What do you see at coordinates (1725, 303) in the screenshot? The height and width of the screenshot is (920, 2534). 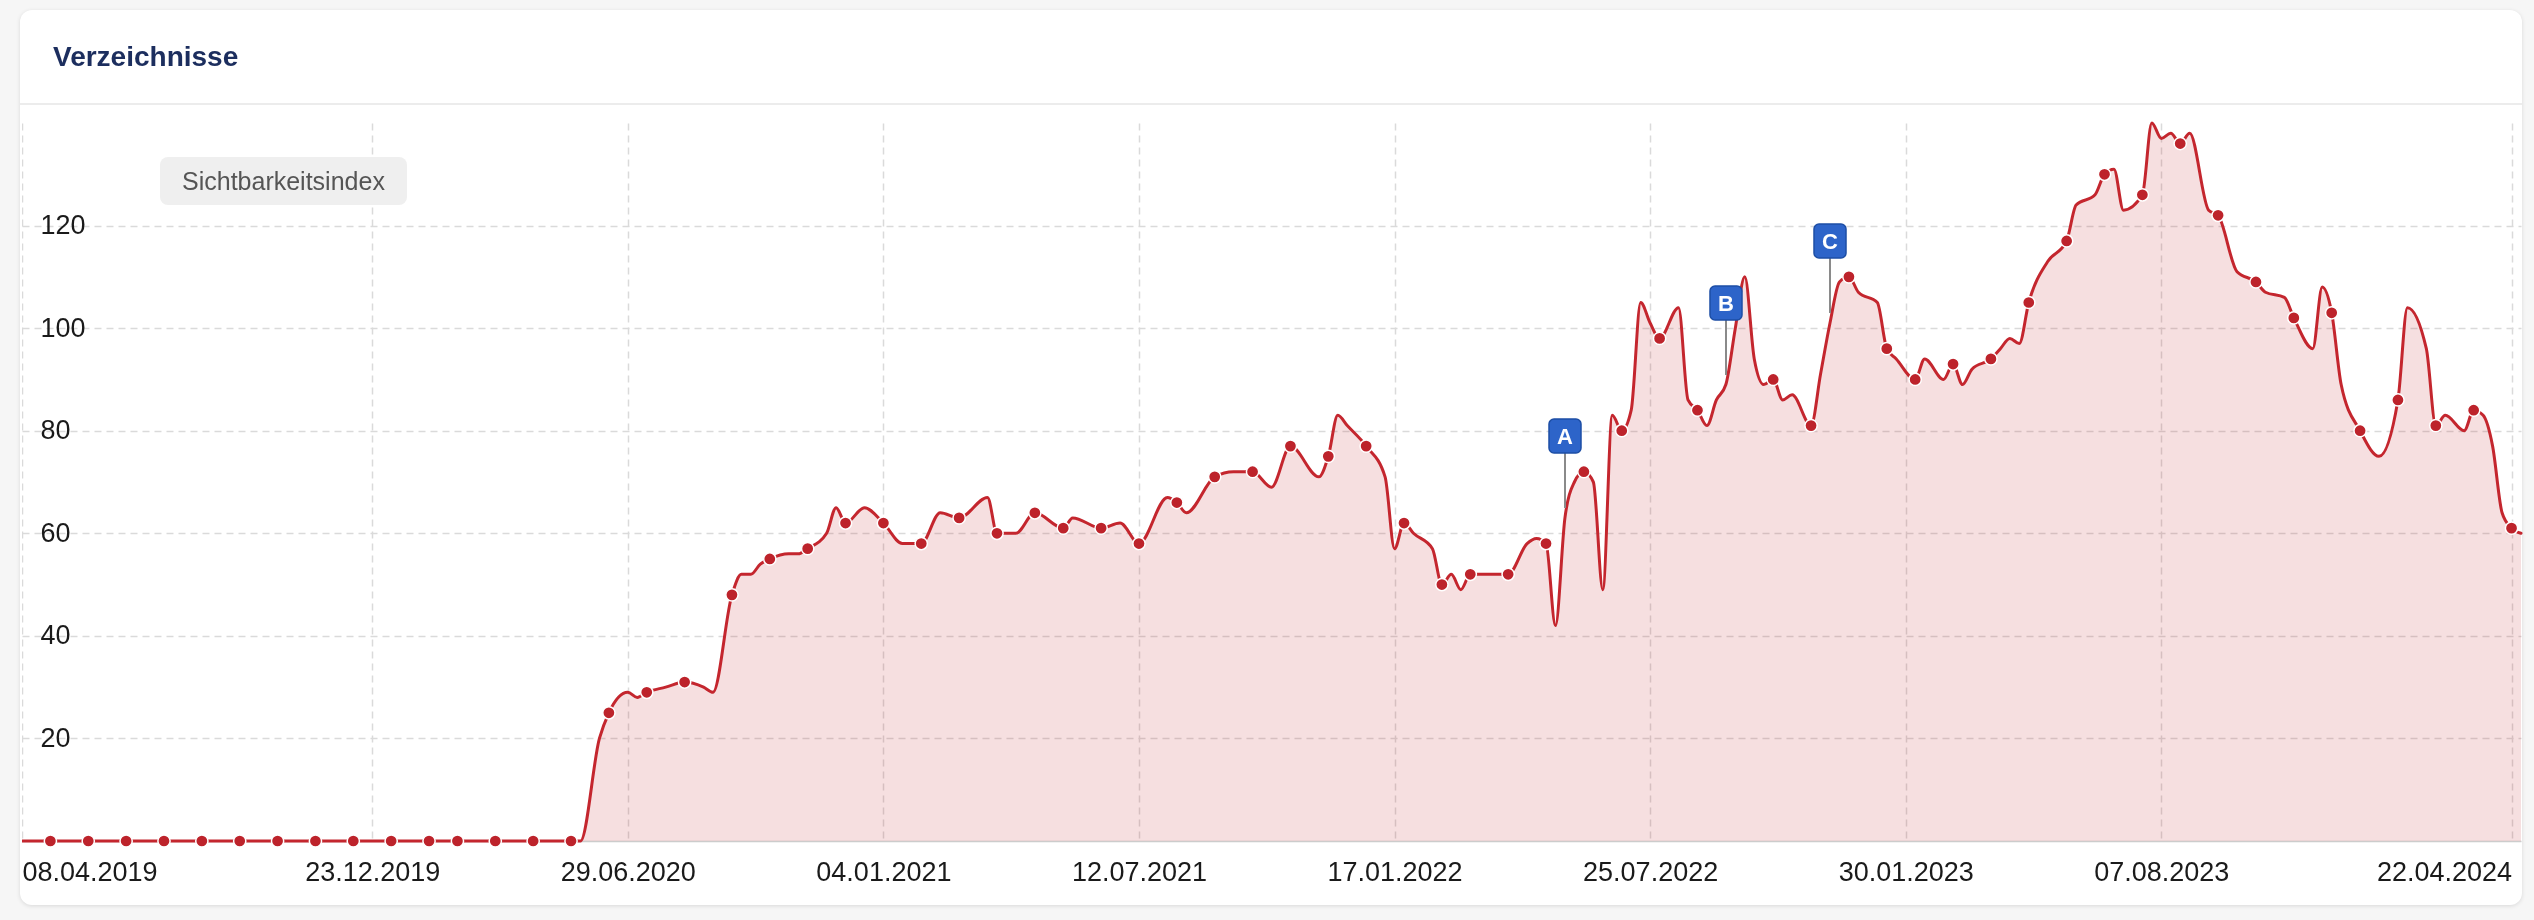 I see `annotation: B` at bounding box center [1725, 303].